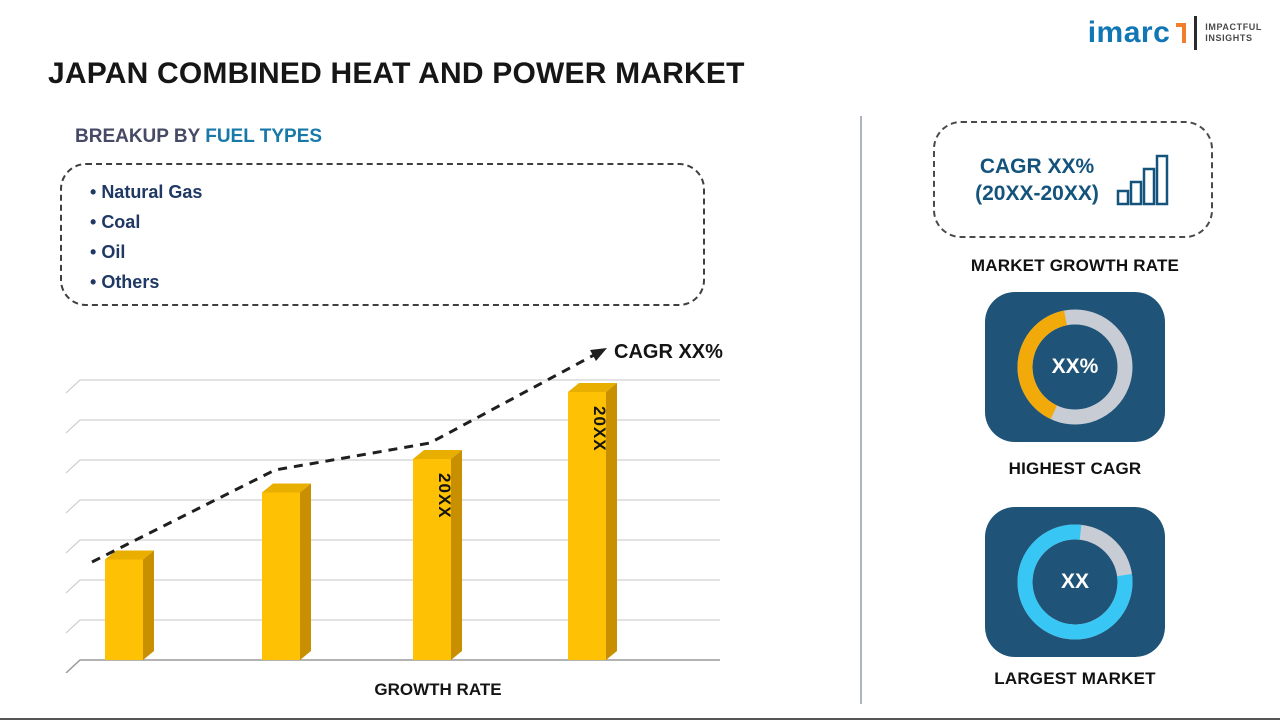 The width and height of the screenshot is (1280, 720). I want to click on breakup-heading: BREAKUP BY FUEL TYPES, so click(198, 137).